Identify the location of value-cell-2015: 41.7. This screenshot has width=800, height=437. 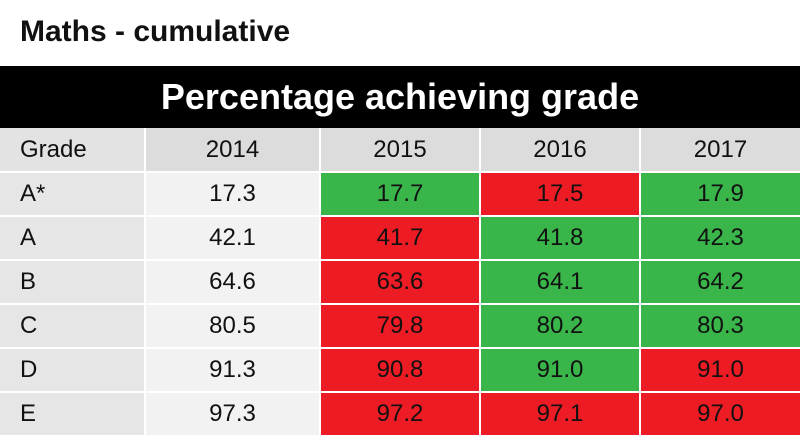
(400, 238).